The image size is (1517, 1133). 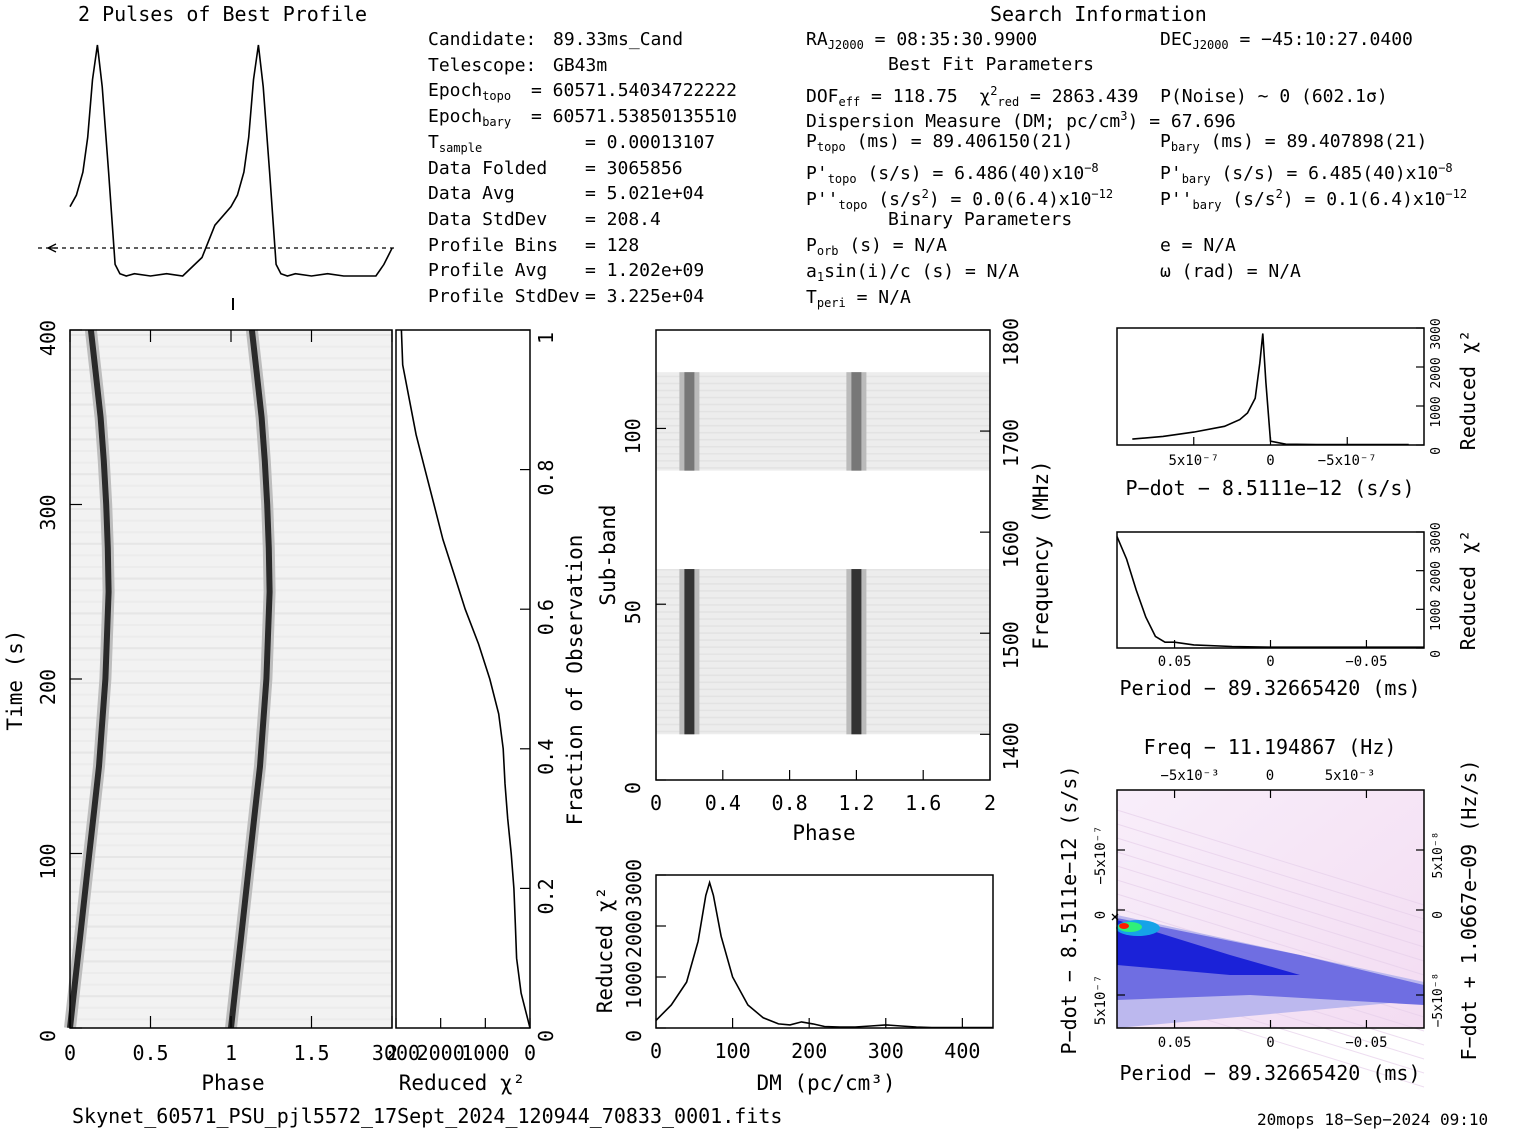 What do you see at coordinates (566, 296) in the screenshot?
I see `info-row: Profile StdDev = 3.225e+04` at bounding box center [566, 296].